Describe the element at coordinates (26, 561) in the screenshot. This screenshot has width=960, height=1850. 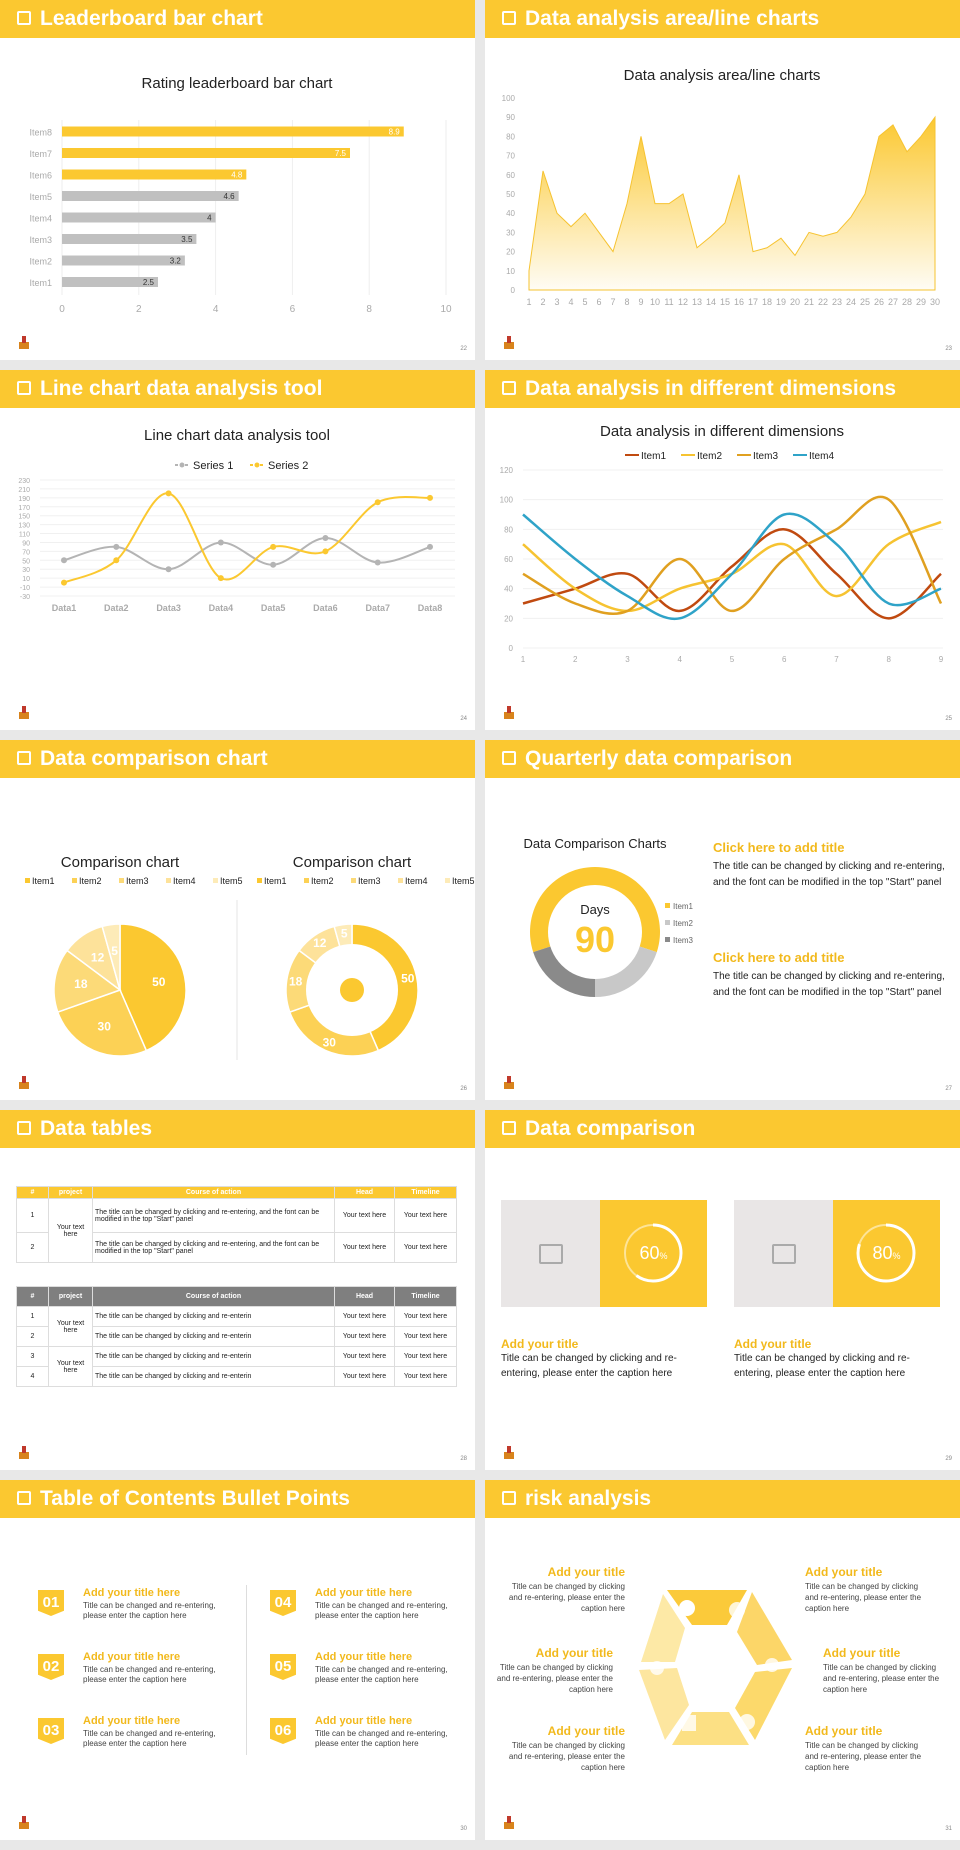
I see `tick-label: 50` at that location.